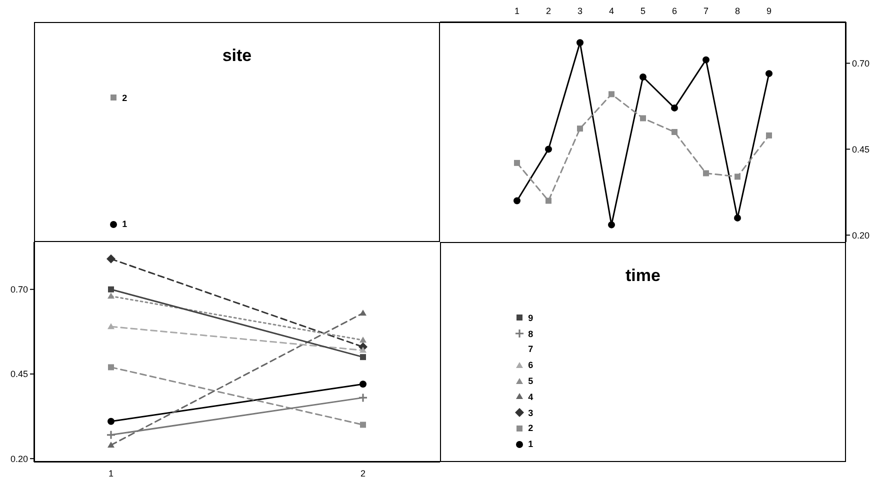 The height and width of the screenshot is (479, 878). What do you see at coordinates (580, 11) in the screenshot?
I see `x-tick-label: 3` at bounding box center [580, 11].